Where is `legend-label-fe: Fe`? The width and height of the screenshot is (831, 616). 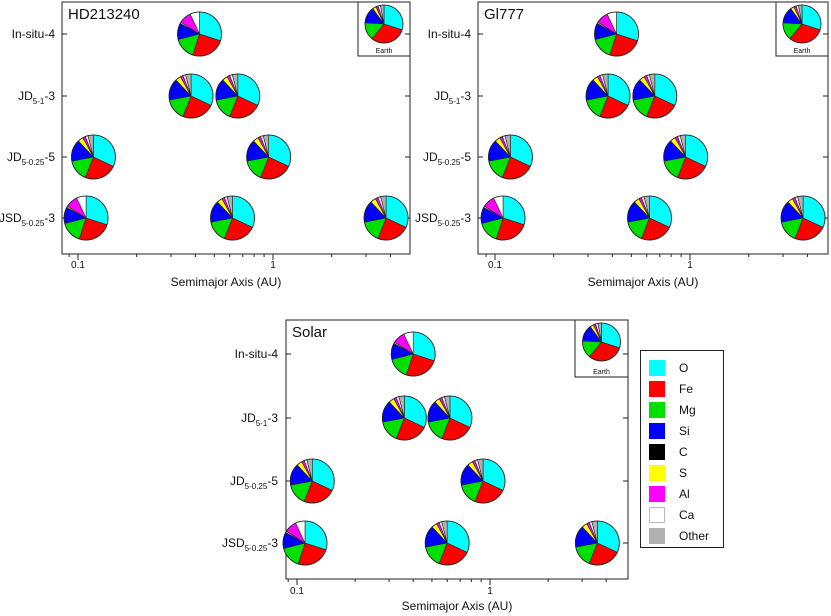
legend-label-fe: Fe is located at coordinates (686, 389).